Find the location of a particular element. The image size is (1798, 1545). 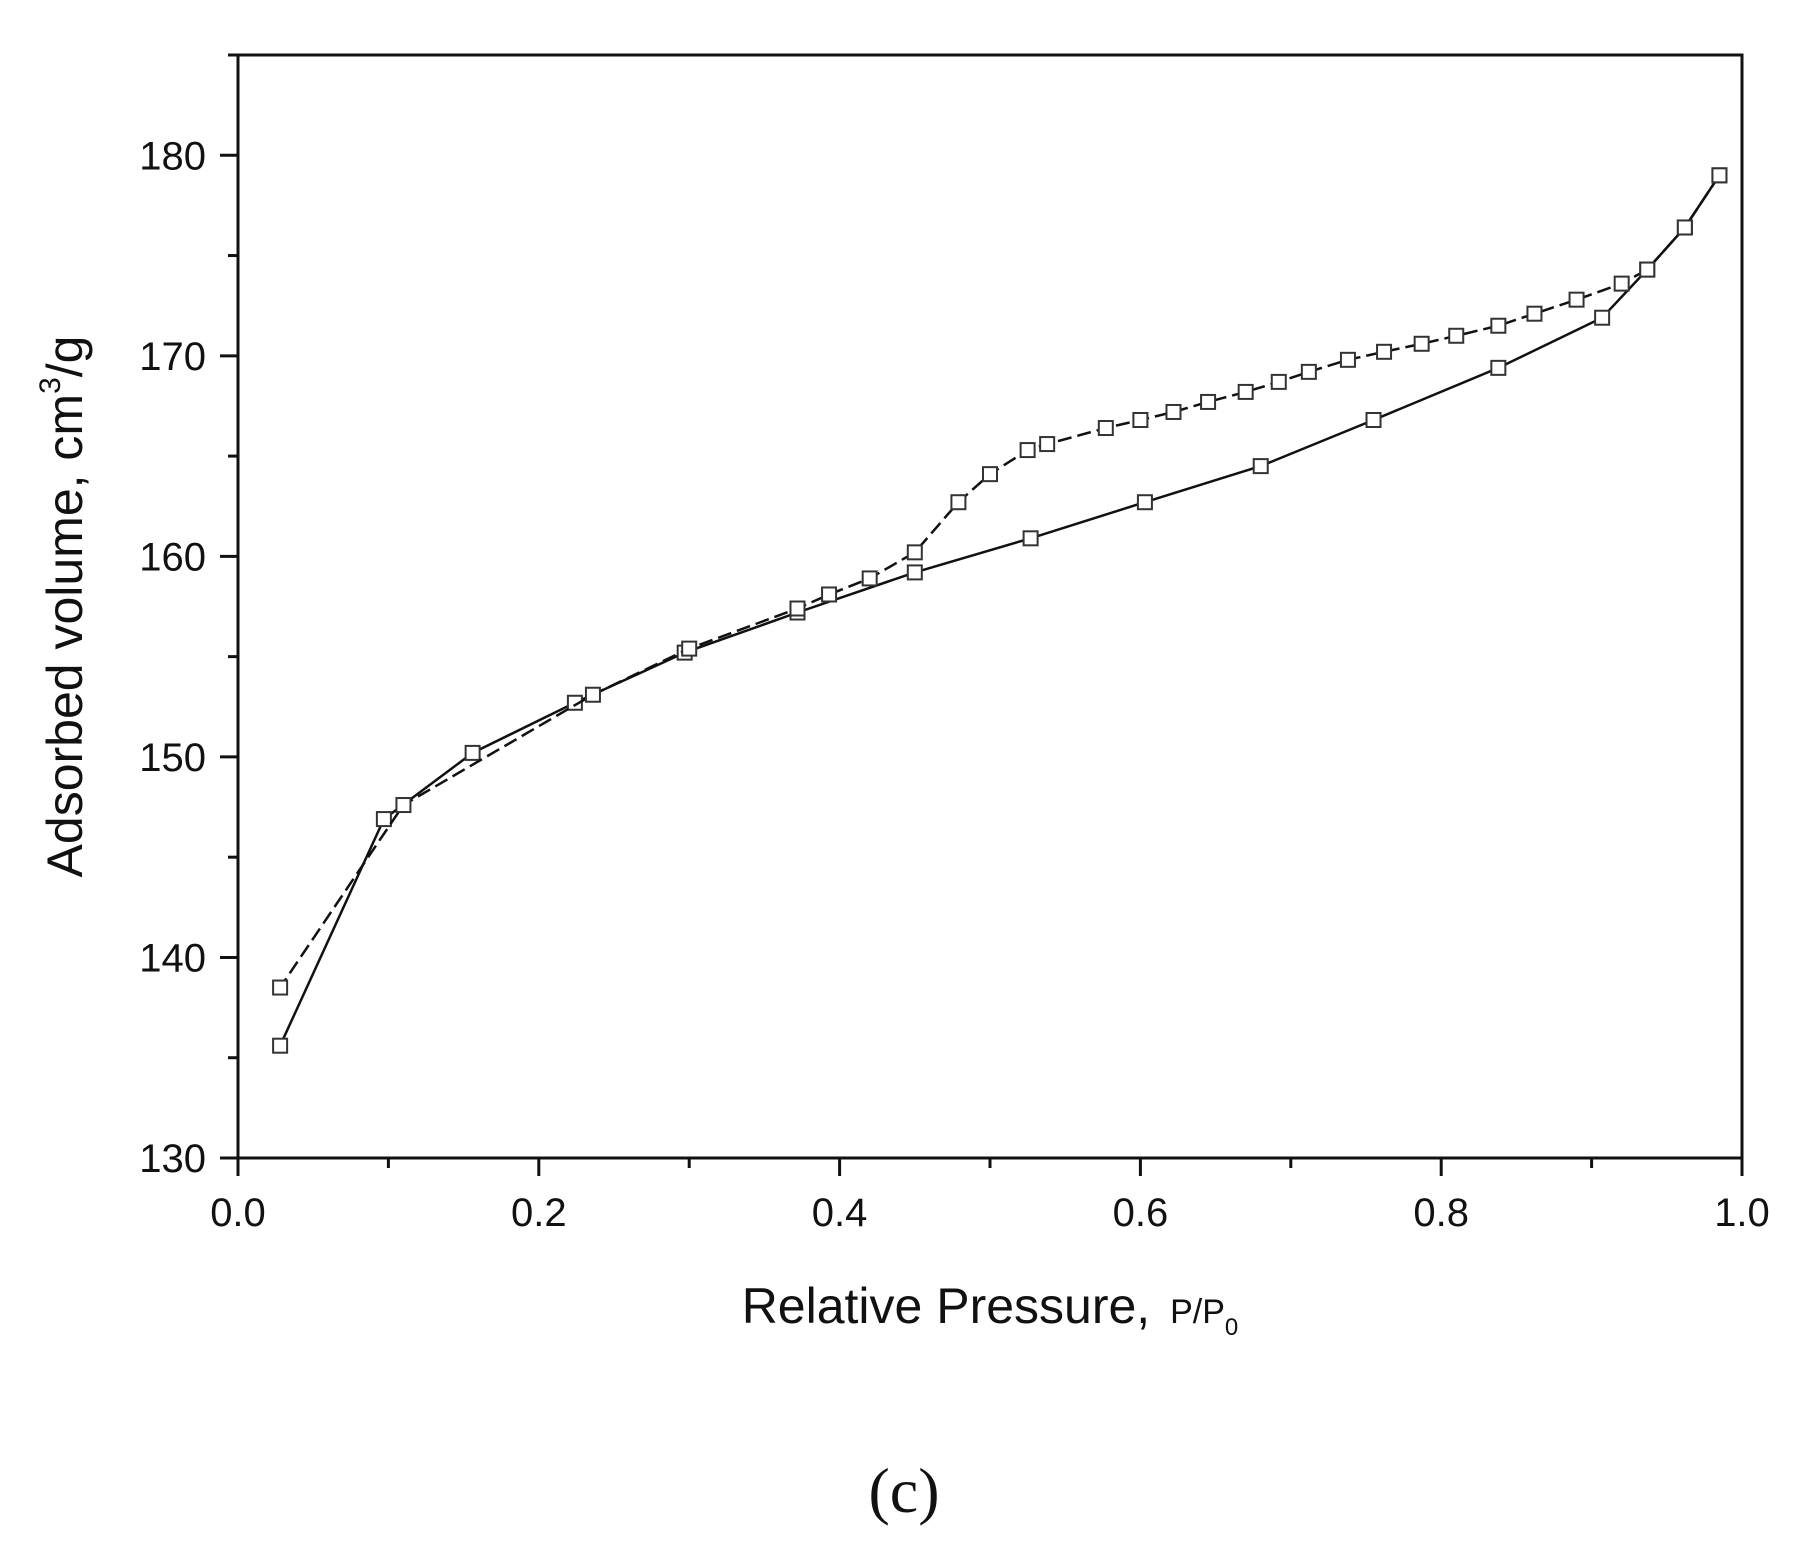

x-tick-label: 0.2 is located at coordinates (539, 1213).